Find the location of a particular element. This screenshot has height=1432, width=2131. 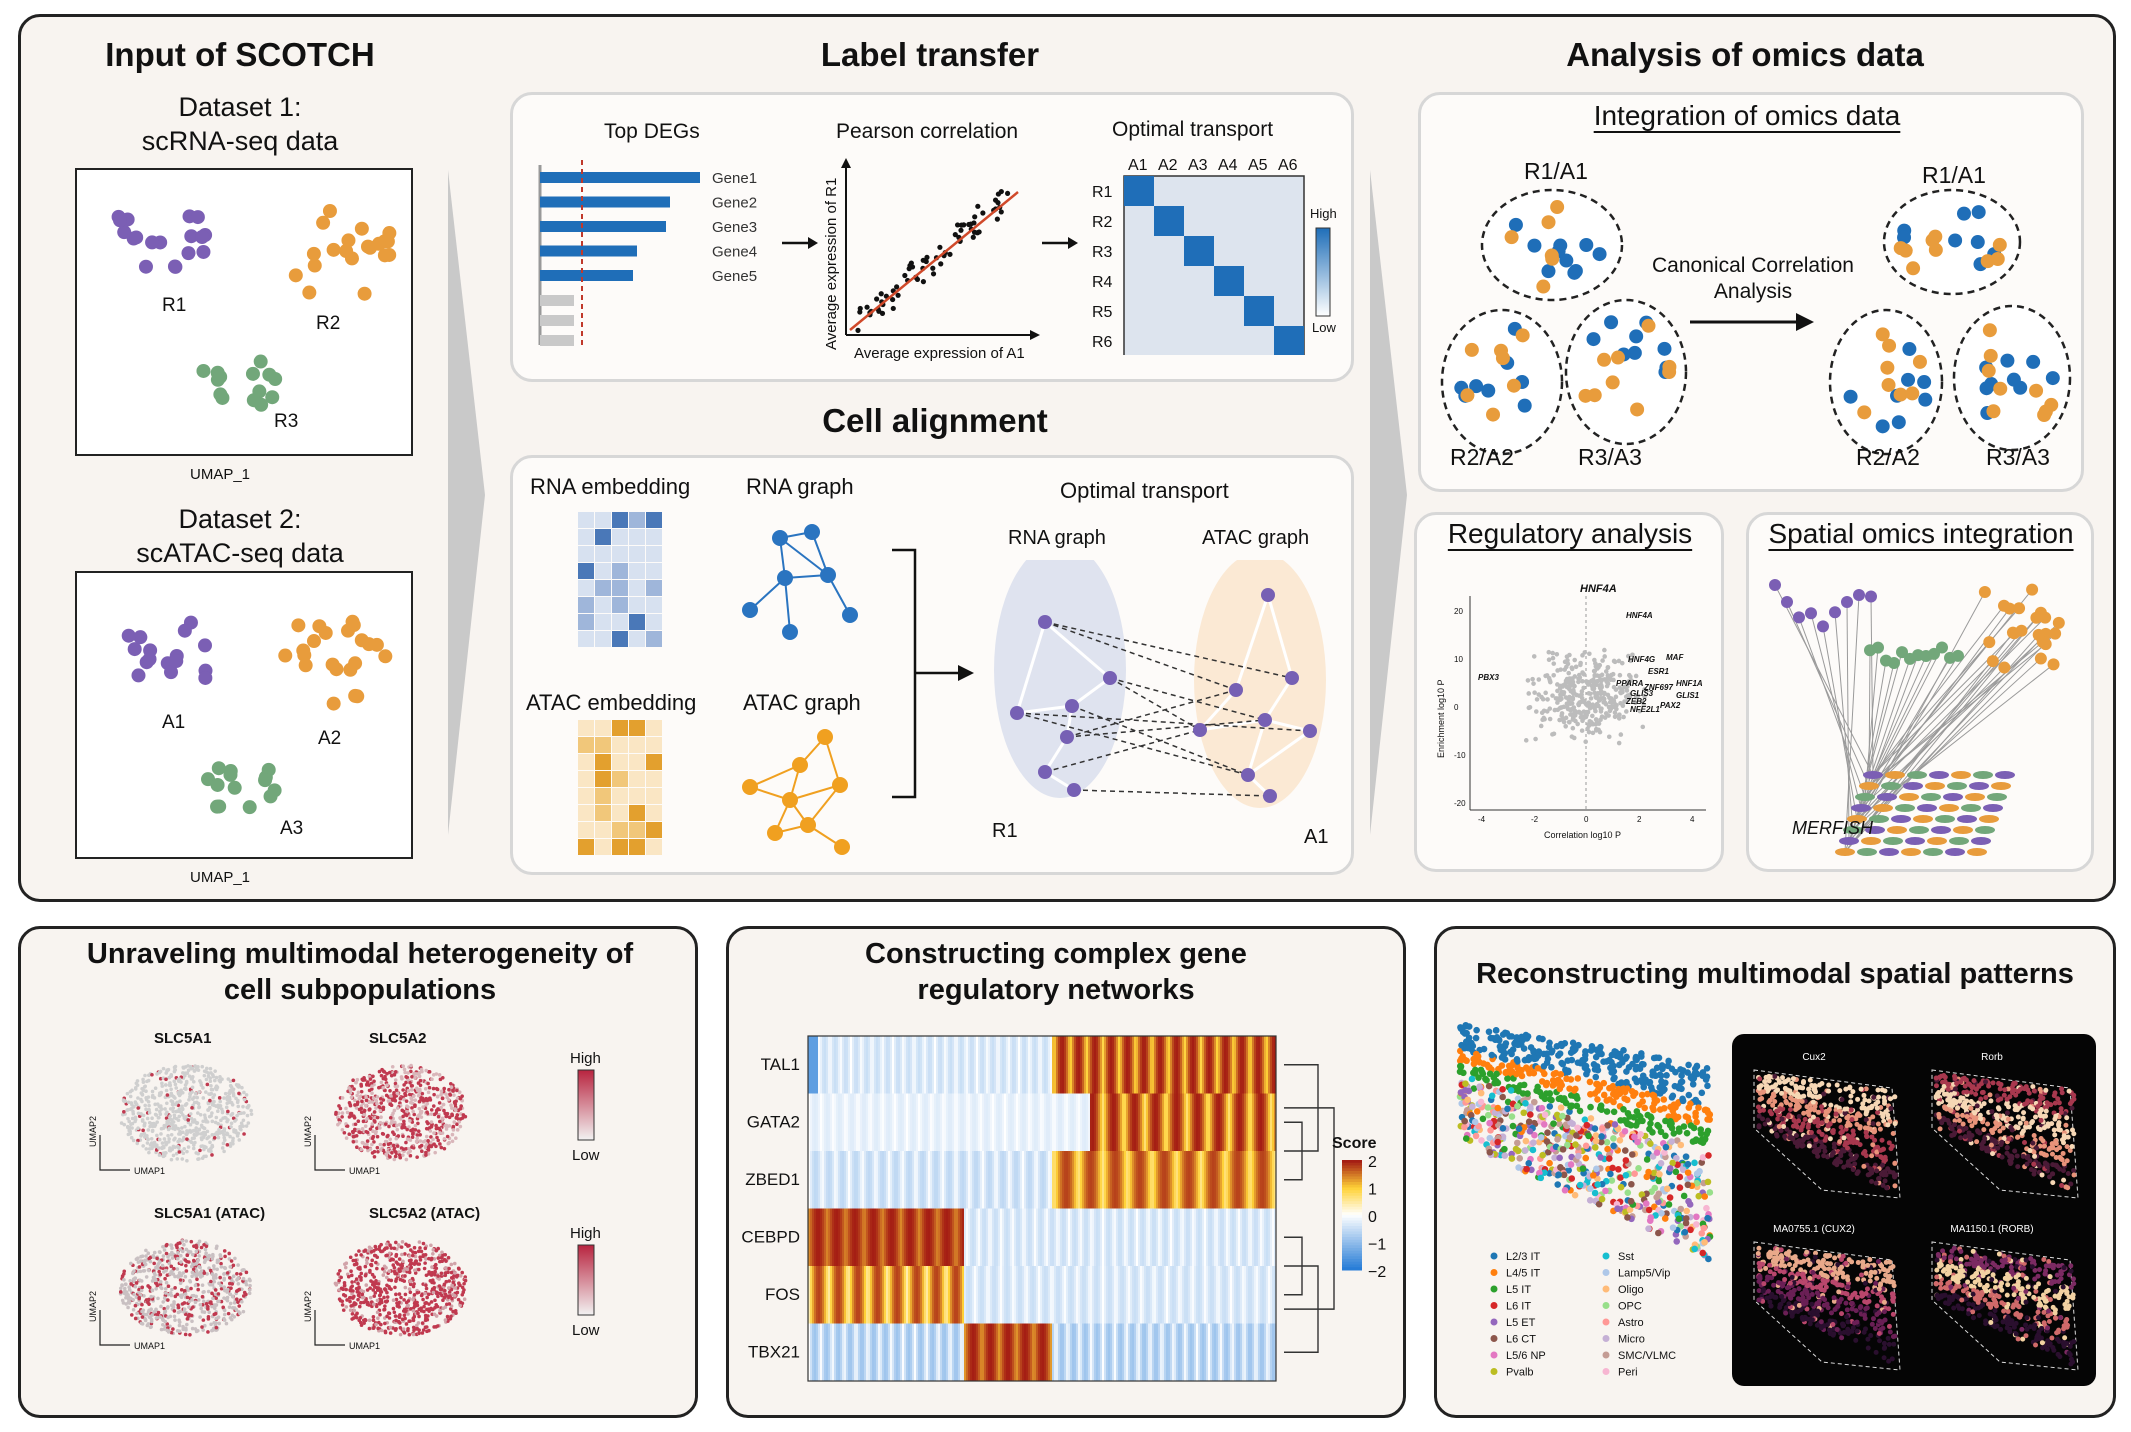

ot-row-label: R5 is located at coordinates (1102, 312).